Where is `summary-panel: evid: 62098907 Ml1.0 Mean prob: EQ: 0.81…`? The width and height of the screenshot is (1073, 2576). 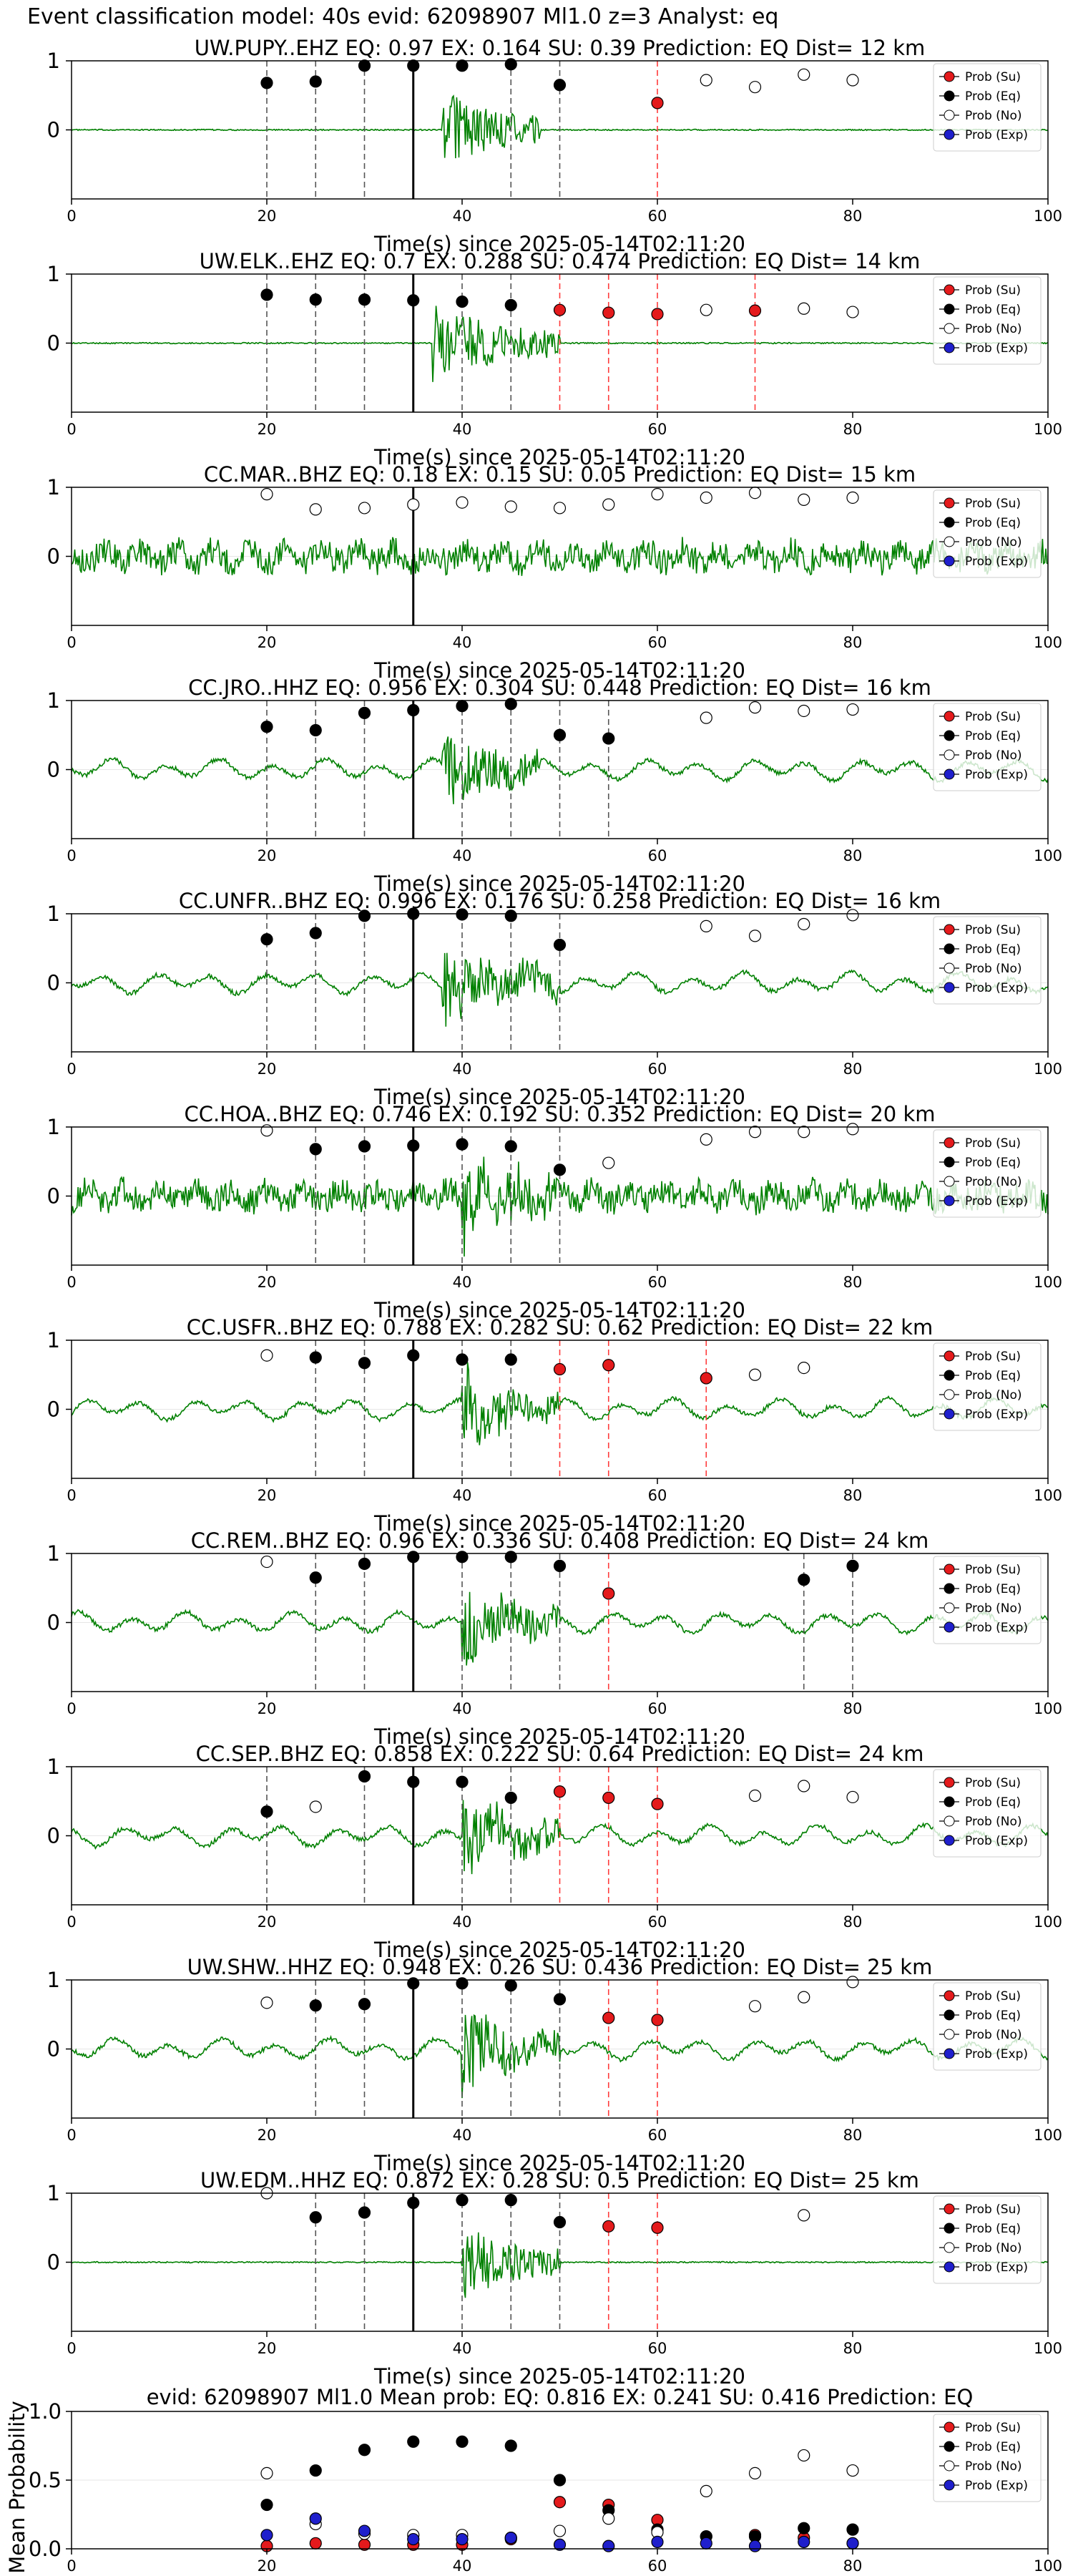
summary-panel: evid: 62098907 Ml1.0 Mean prob: EQ: 0.81… is located at coordinates (533, 2480).